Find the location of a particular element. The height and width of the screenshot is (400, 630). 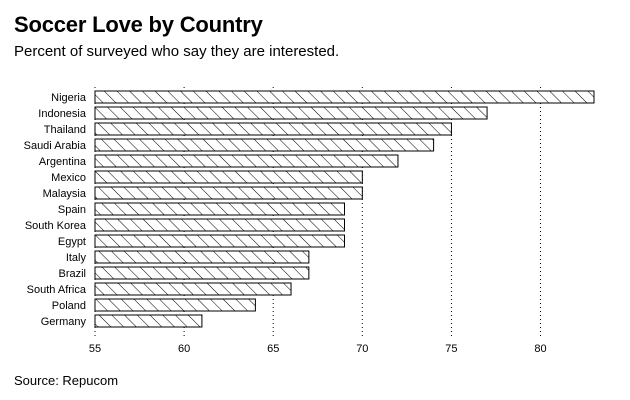

category-label: South Korea is located at coordinates (56, 226).